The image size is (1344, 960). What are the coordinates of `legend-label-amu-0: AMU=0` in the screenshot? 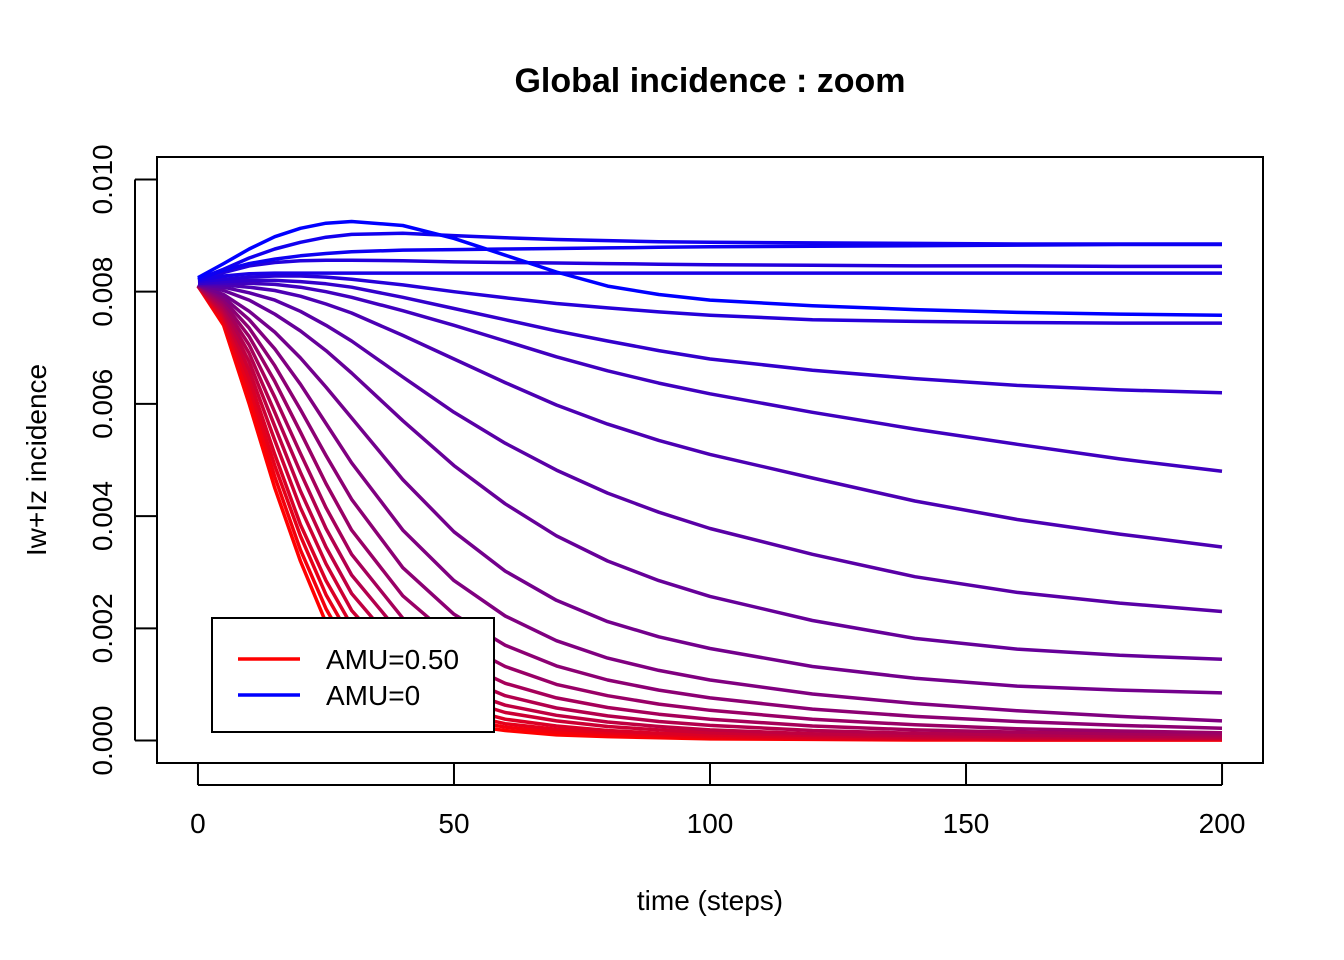 It's located at (373, 695).